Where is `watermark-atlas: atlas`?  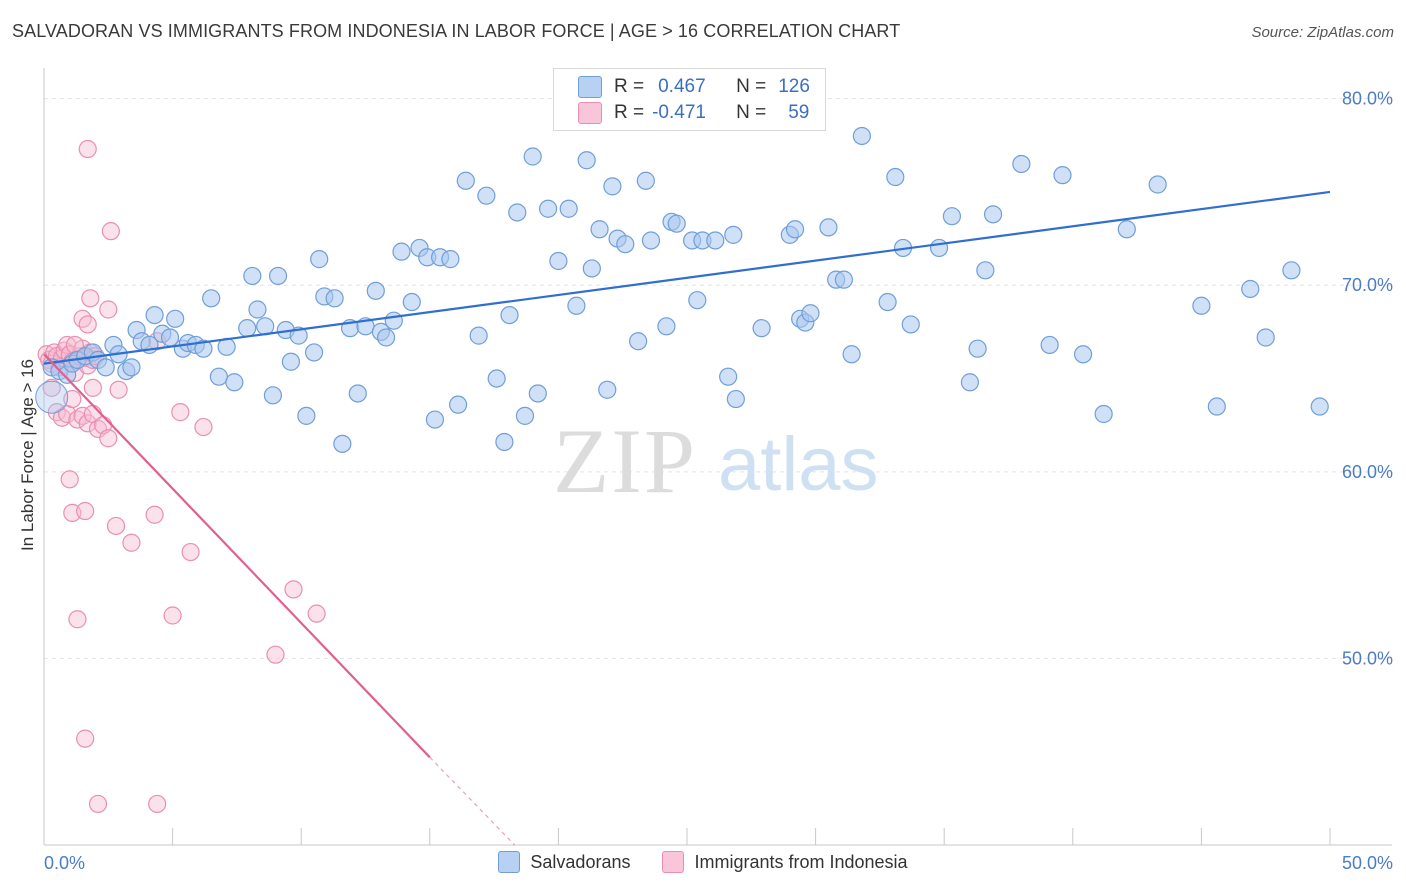 watermark-atlas: atlas is located at coordinates (798, 464).